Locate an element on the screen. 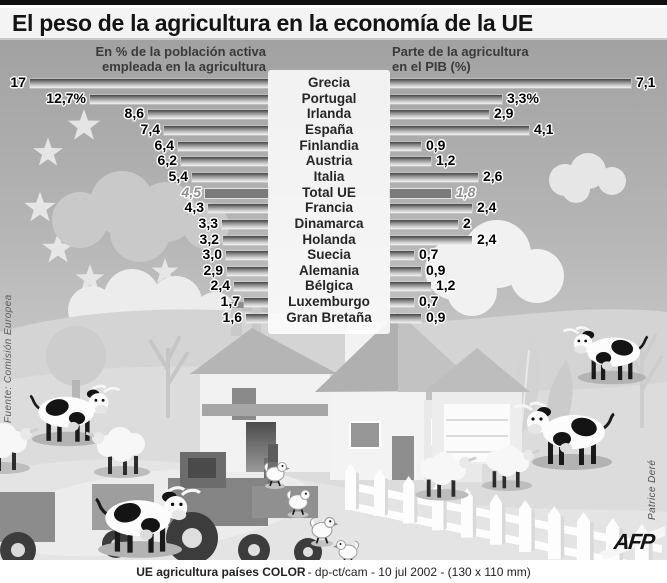 This screenshot has width=667, height=583. footer-slug: UE agricultura países COLOR is located at coordinates (221, 571).